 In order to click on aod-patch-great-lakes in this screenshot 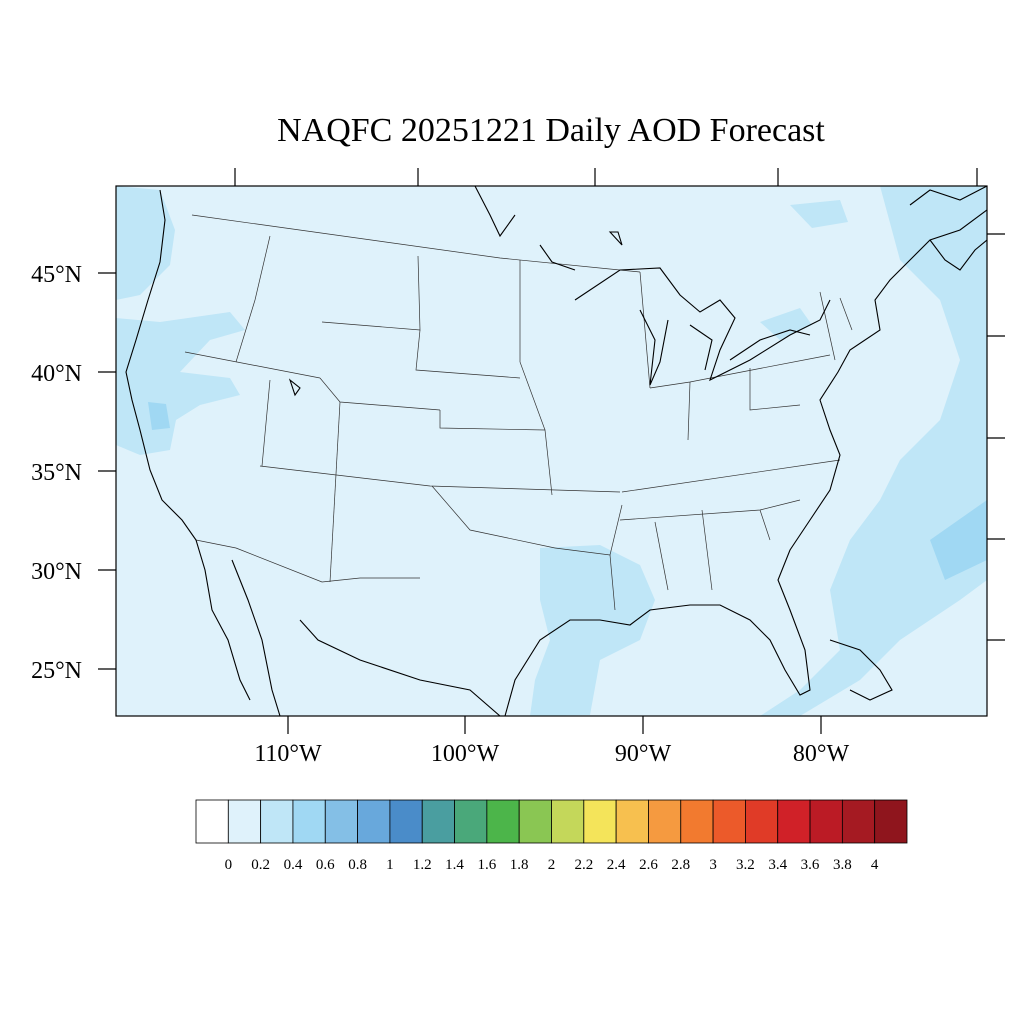, I will do `click(786, 324)`.